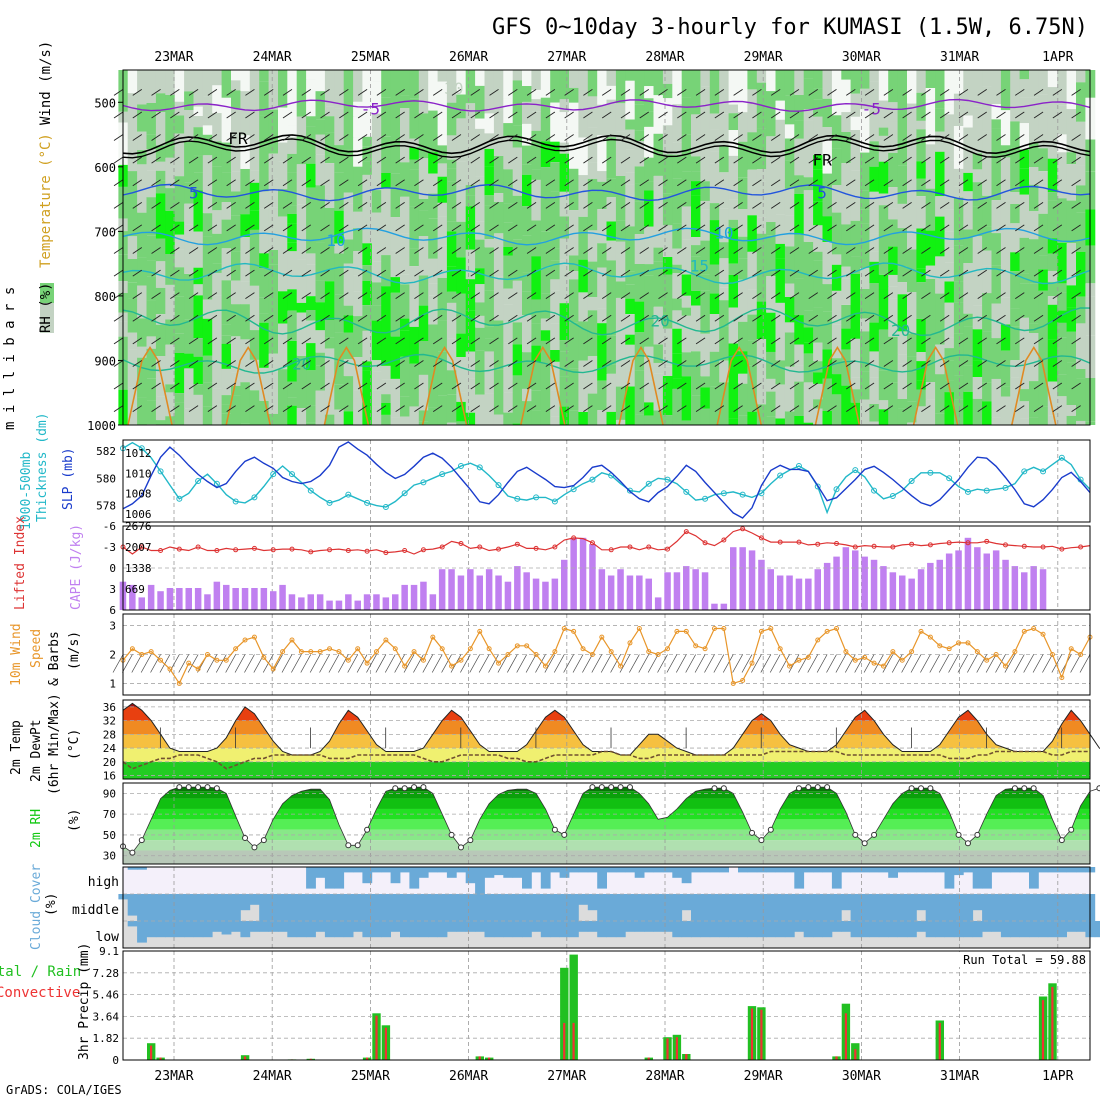 This screenshot has width=1100, height=1100. What do you see at coordinates (1062, 549) in the screenshot?
I see `lifted-marker` at bounding box center [1062, 549].